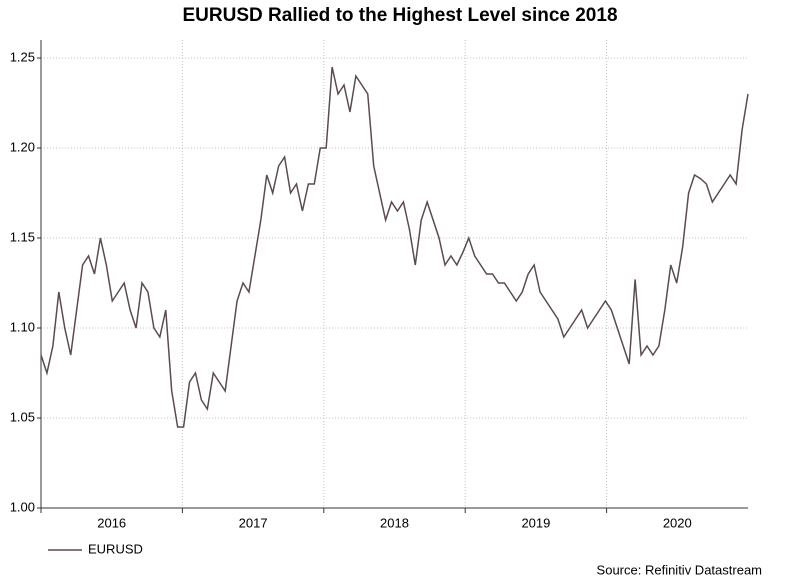  Describe the element at coordinates (253, 522) in the screenshot. I see `x-tick-label: 2017` at that location.